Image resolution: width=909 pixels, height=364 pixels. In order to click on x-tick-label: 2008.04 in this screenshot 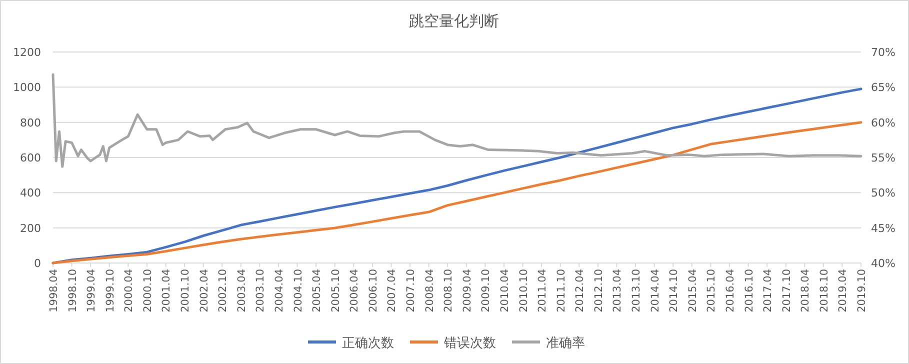, I will do `click(430, 290)`.